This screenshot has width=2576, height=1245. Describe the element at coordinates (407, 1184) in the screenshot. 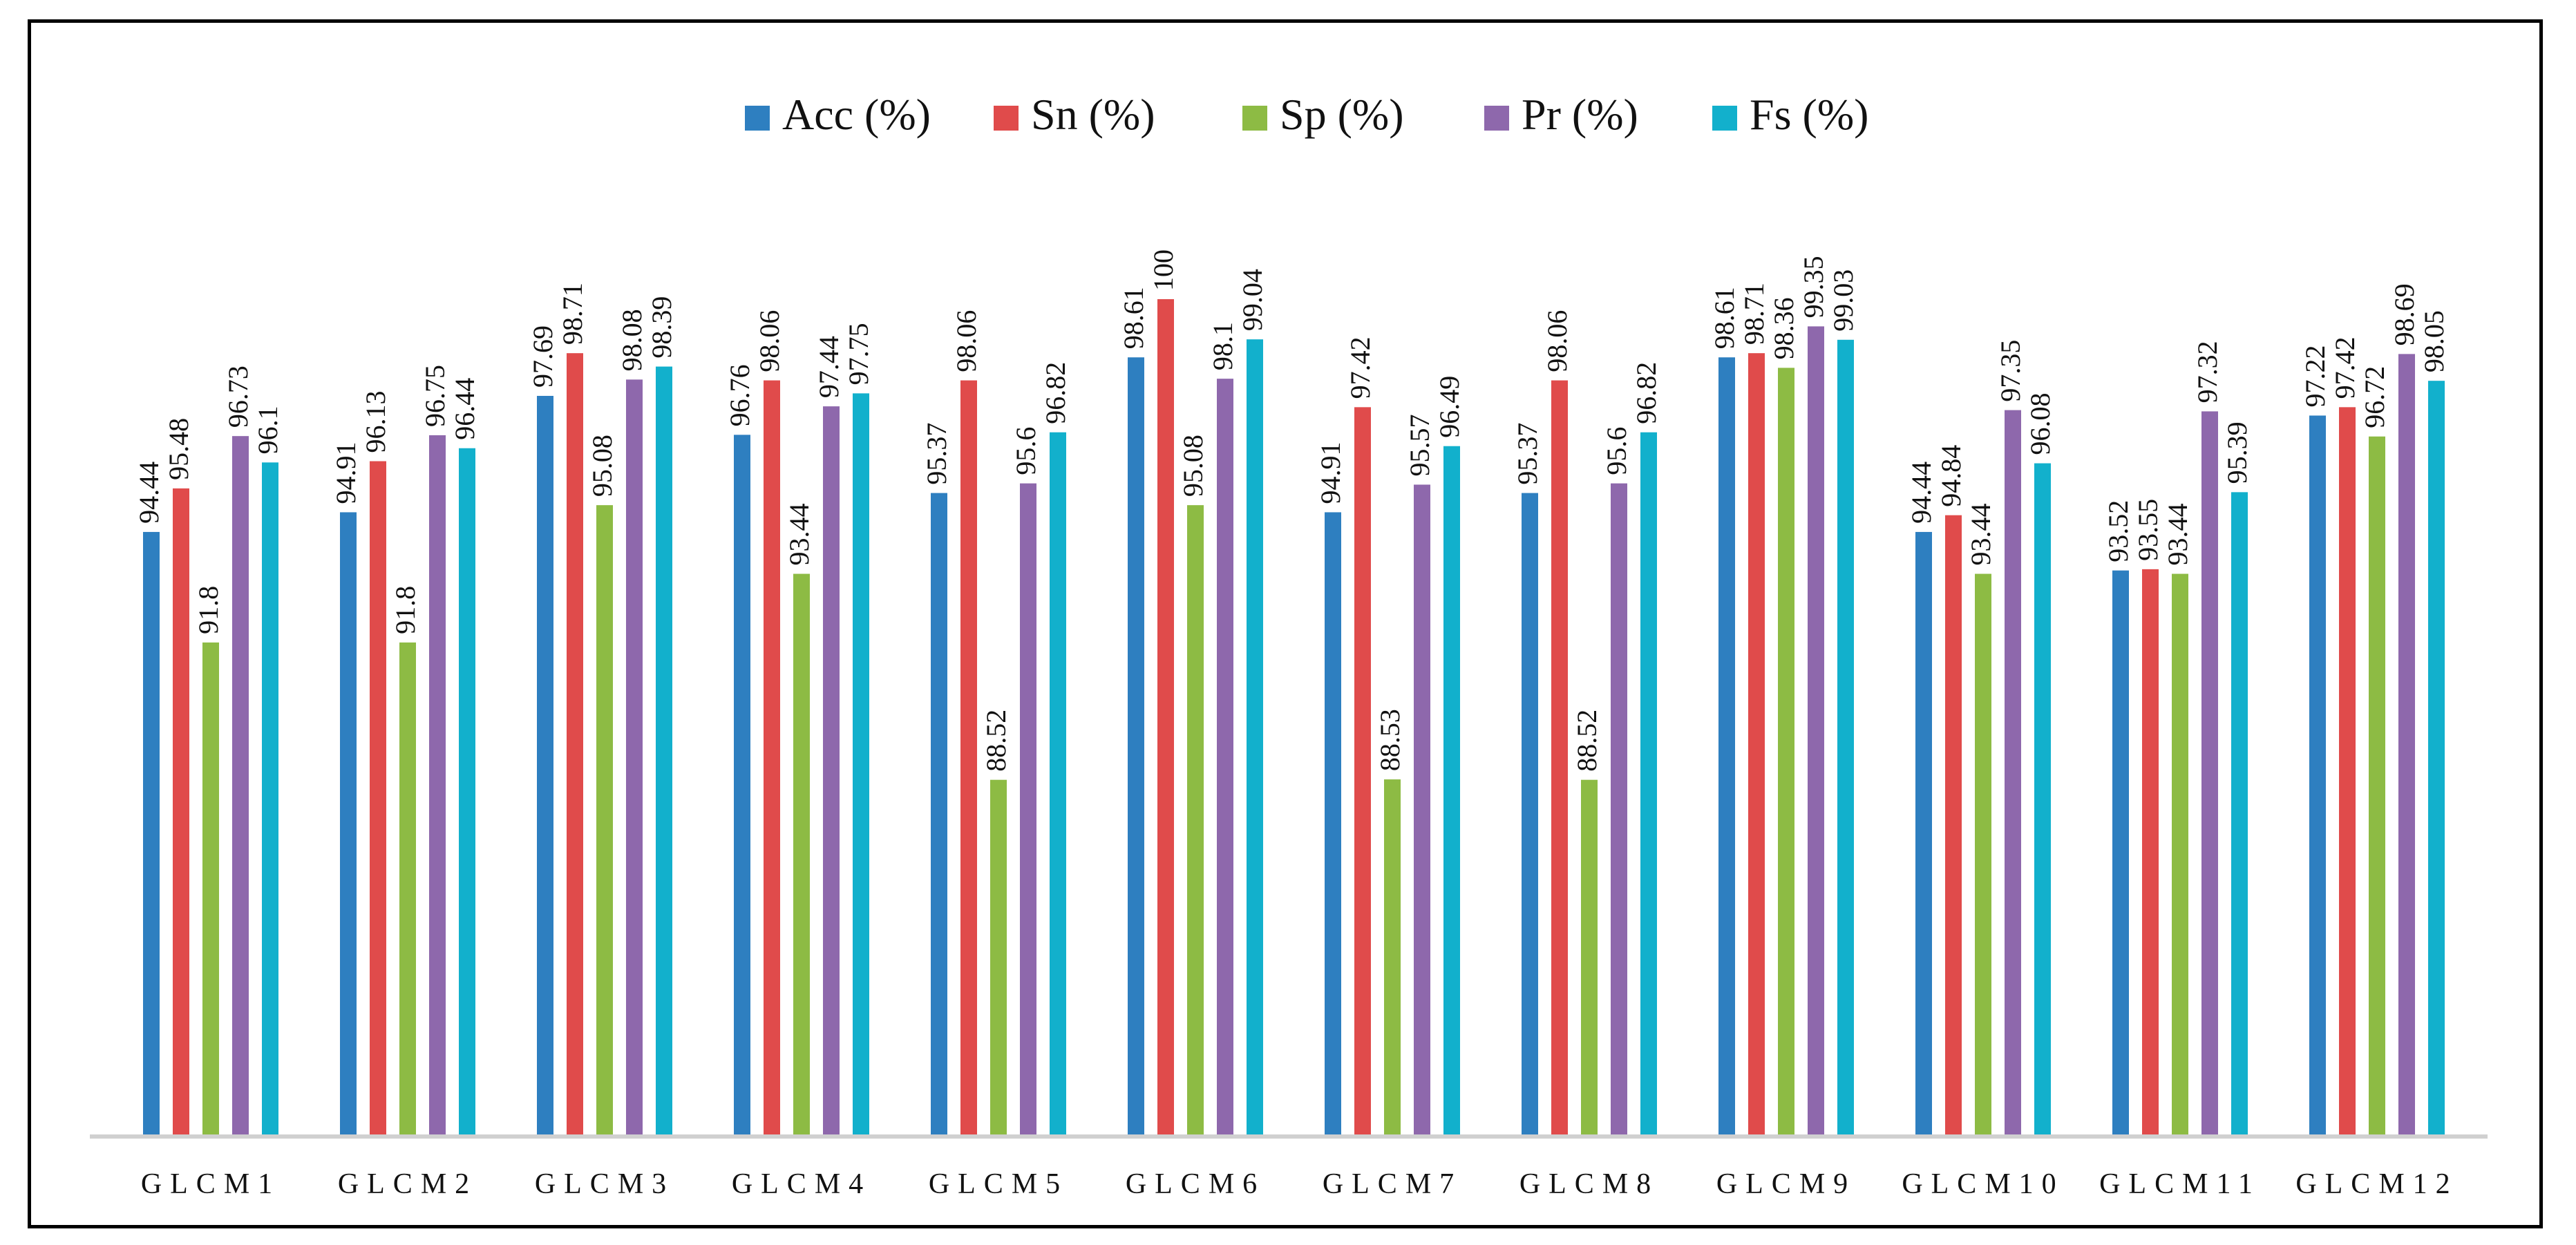

I see `x-tick-label-GLCM2: GLCM2` at that location.